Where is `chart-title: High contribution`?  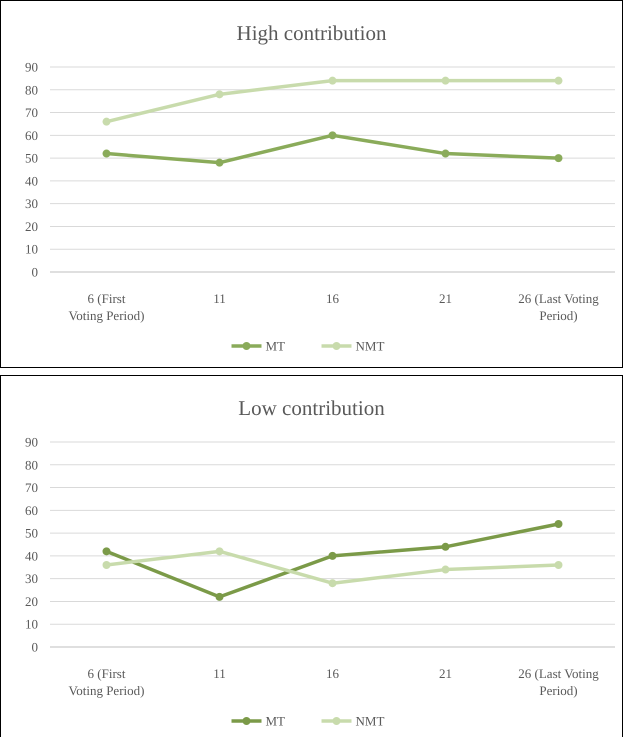 chart-title: High contribution is located at coordinates (311, 33).